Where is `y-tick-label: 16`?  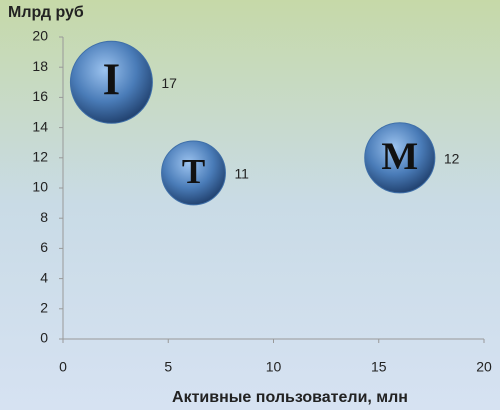 y-tick-label: 16 is located at coordinates (40, 96).